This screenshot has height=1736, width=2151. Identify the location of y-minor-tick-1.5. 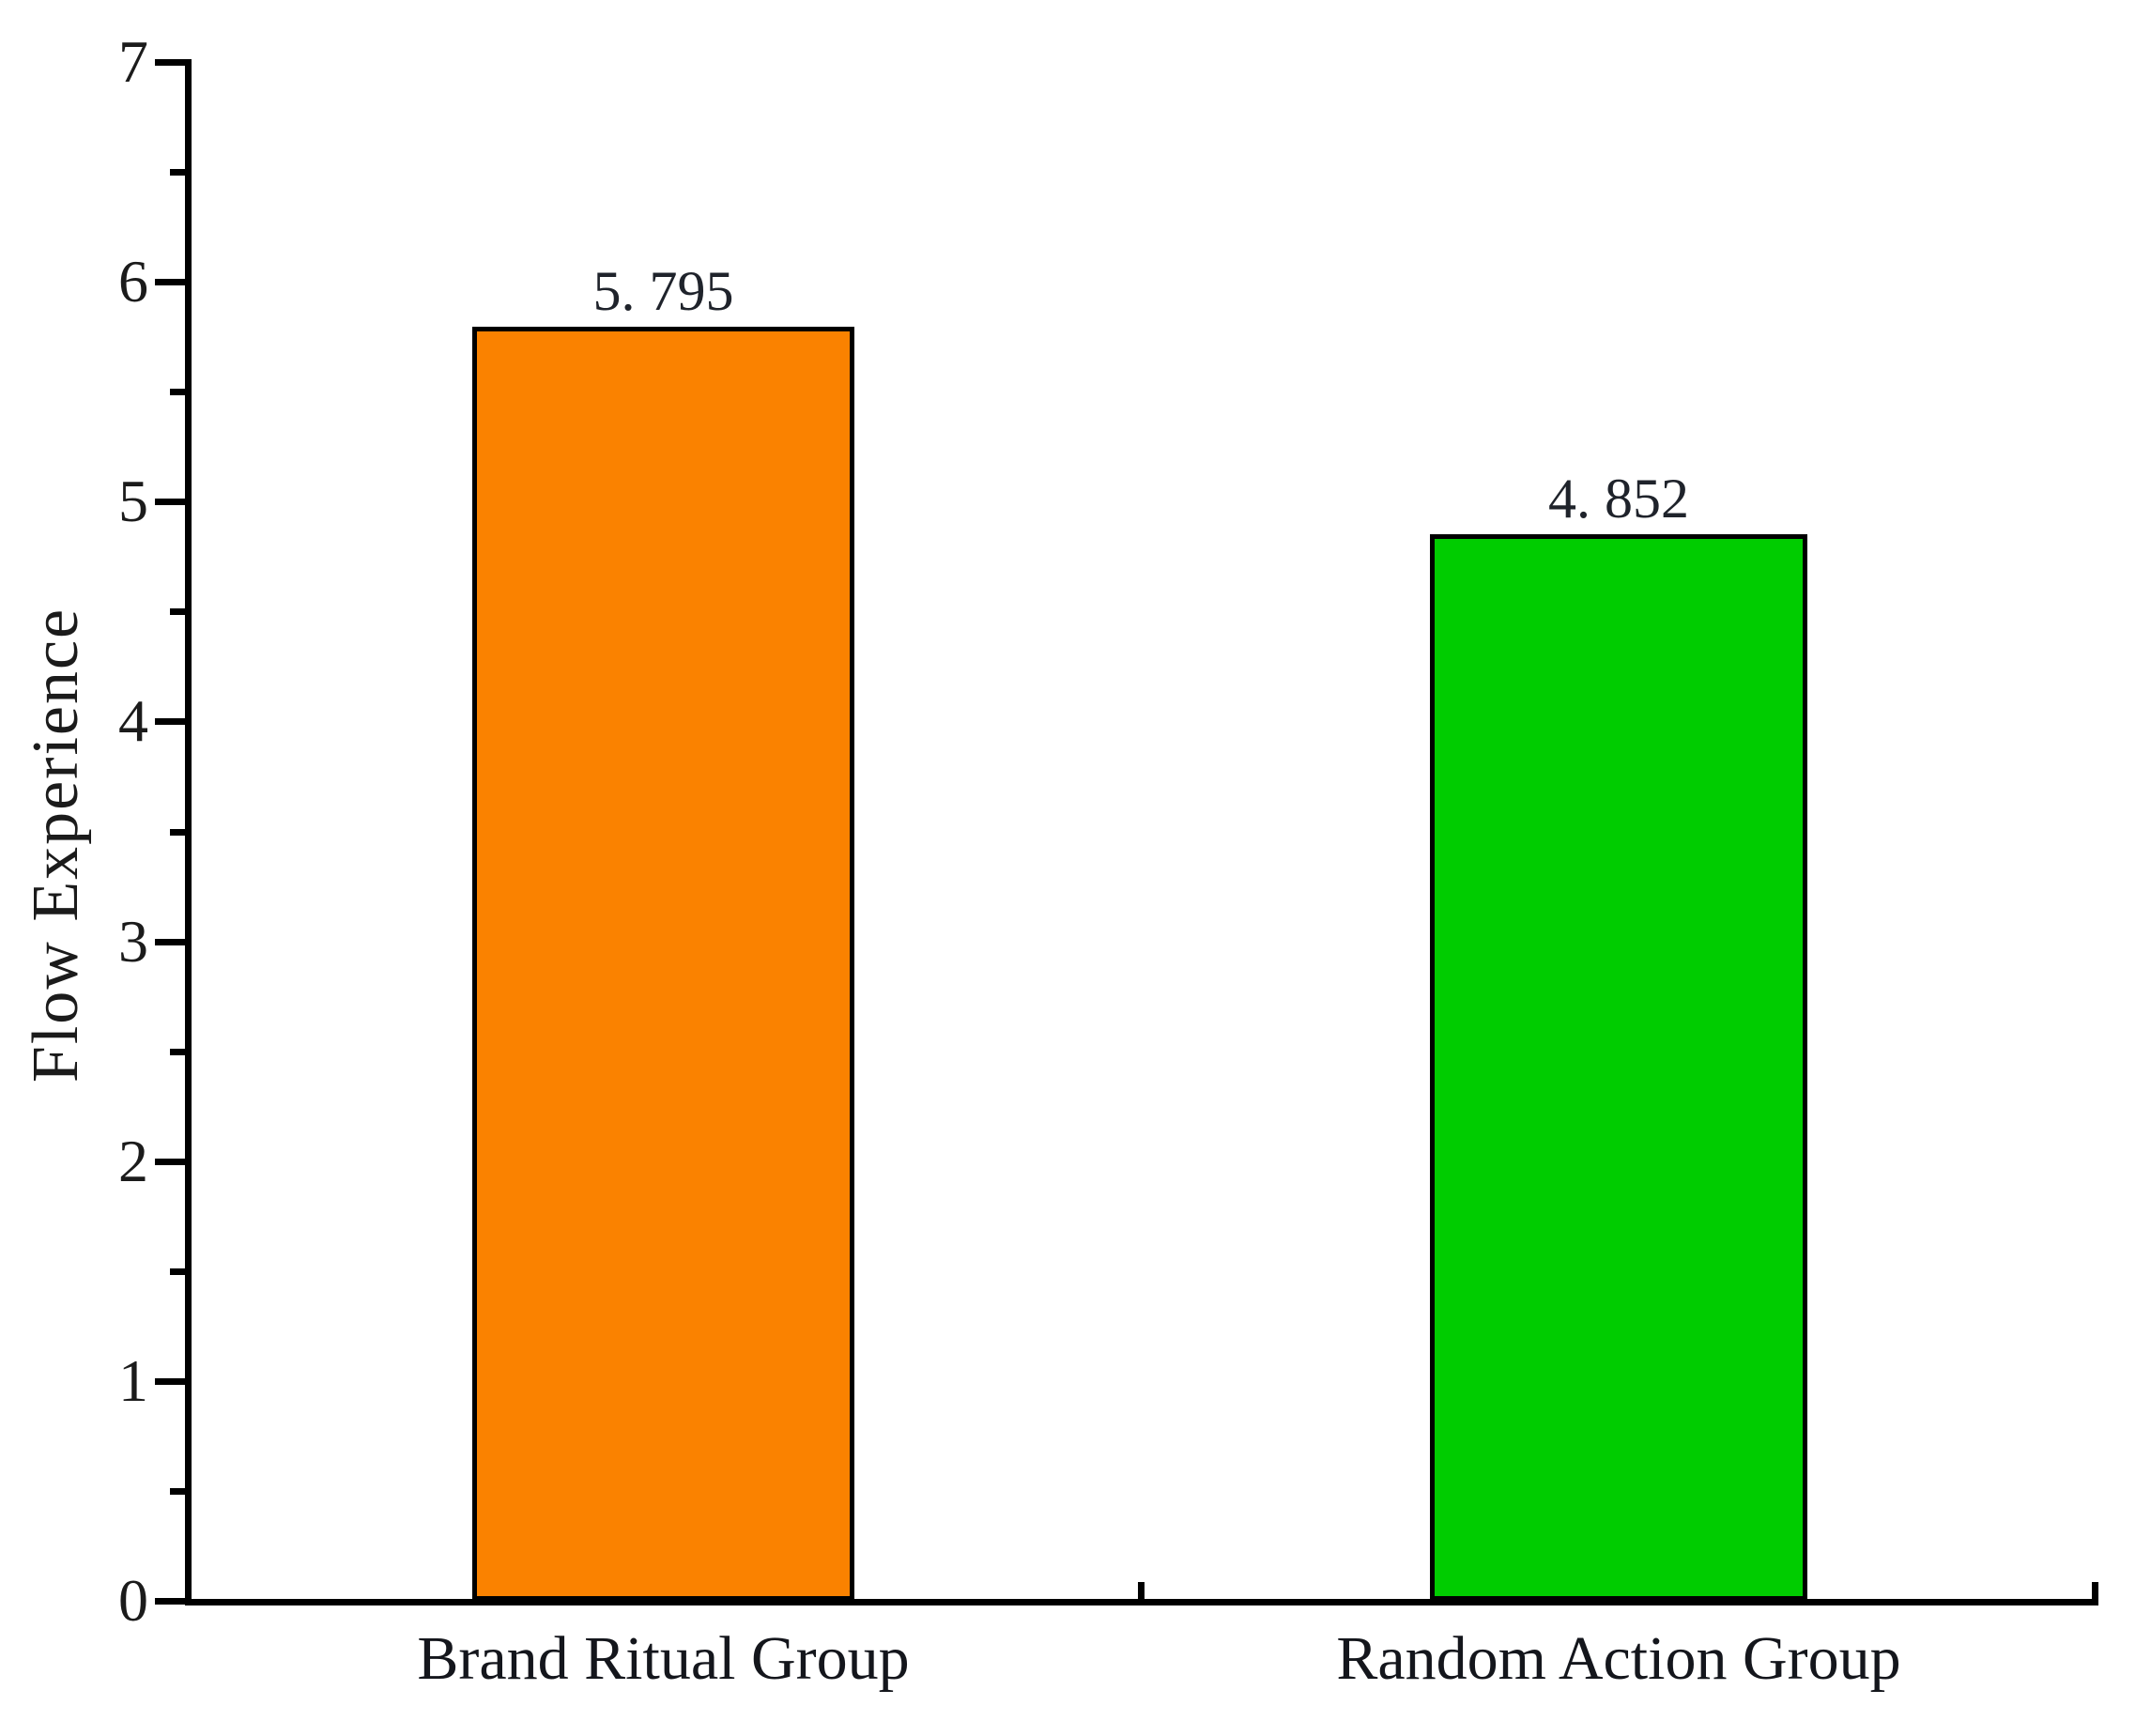
(178, 1271).